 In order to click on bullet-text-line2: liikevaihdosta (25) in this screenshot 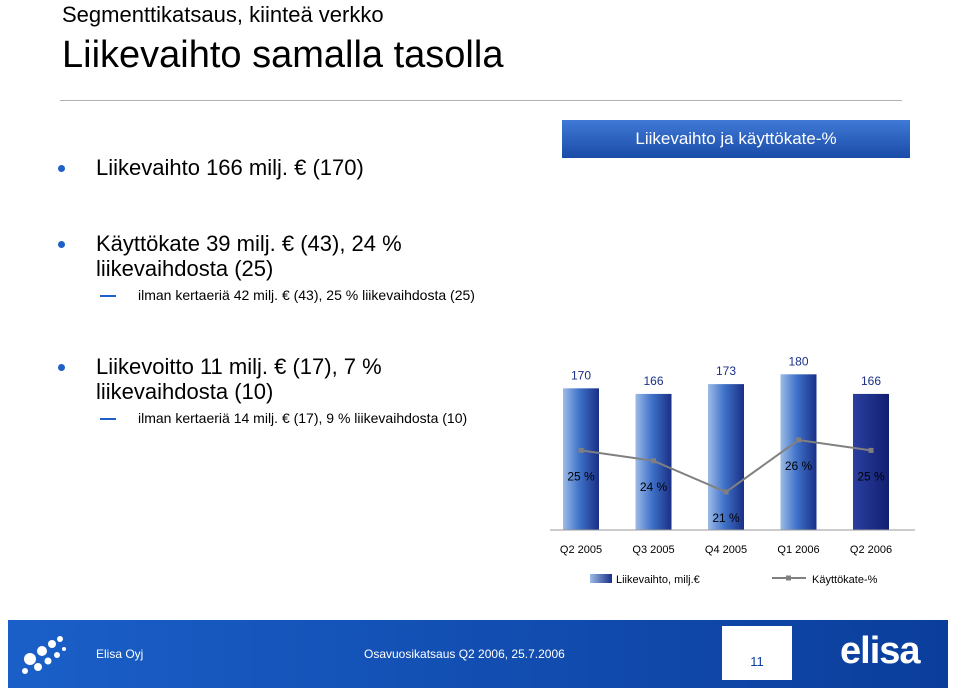, I will do `click(185, 268)`.